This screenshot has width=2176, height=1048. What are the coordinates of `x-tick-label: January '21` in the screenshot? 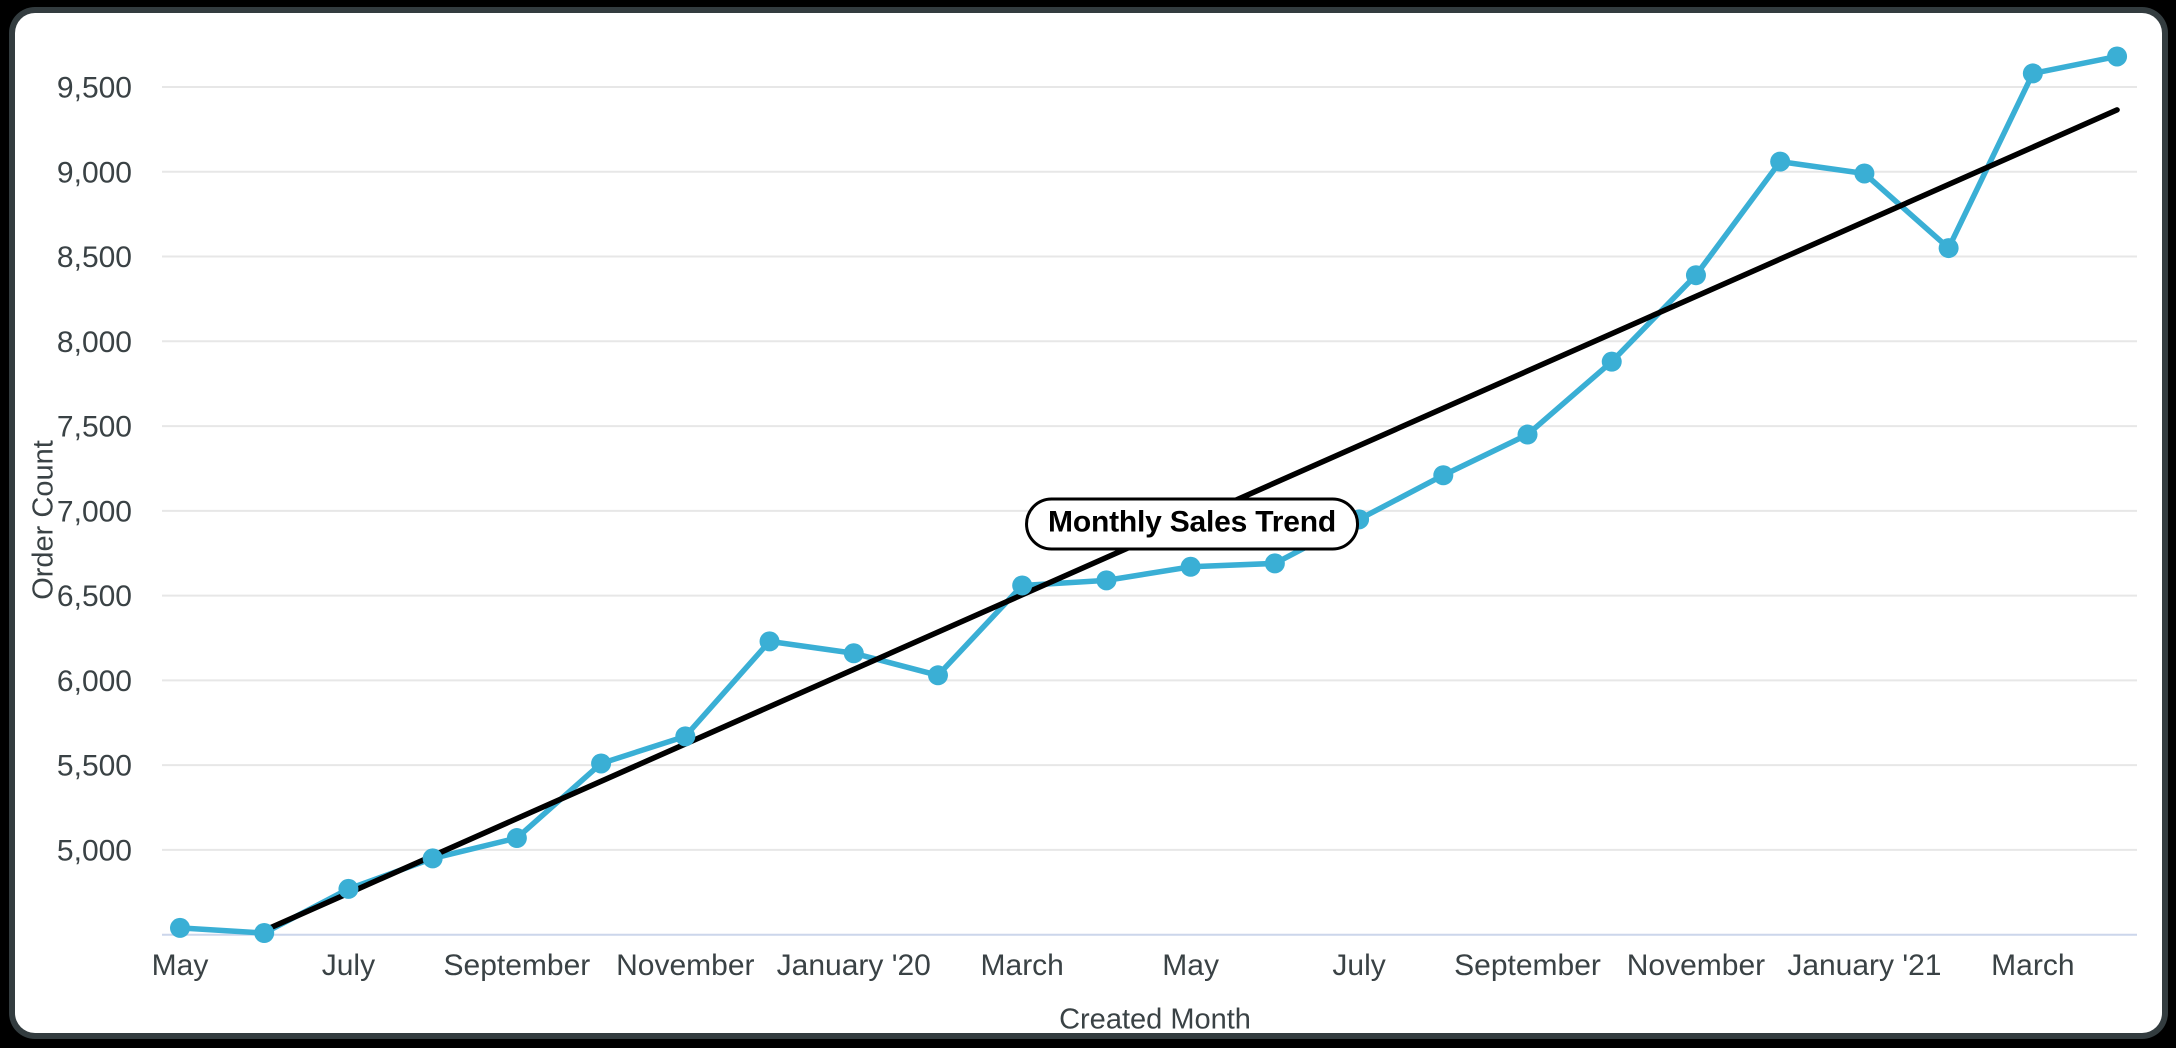 It's located at (1864, 965).